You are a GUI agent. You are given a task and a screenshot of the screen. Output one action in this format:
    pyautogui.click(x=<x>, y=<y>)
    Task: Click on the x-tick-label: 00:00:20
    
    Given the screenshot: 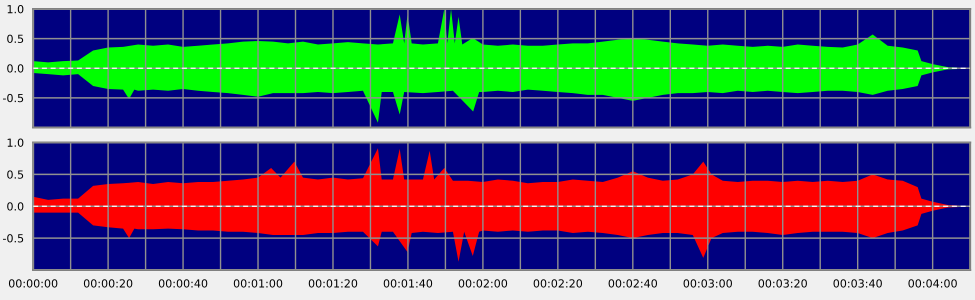 What is the action you would take?
    pyautogui.click(x=108, y=283)
    